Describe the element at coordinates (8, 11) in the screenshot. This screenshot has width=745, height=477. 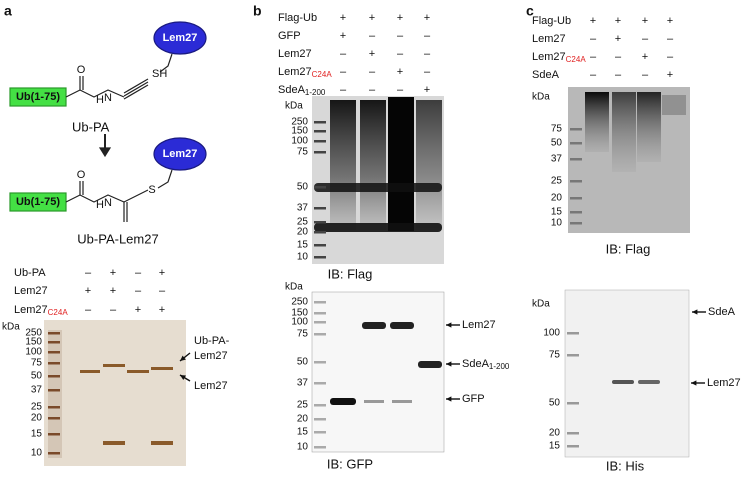
I see `panel-label: a` at that location.